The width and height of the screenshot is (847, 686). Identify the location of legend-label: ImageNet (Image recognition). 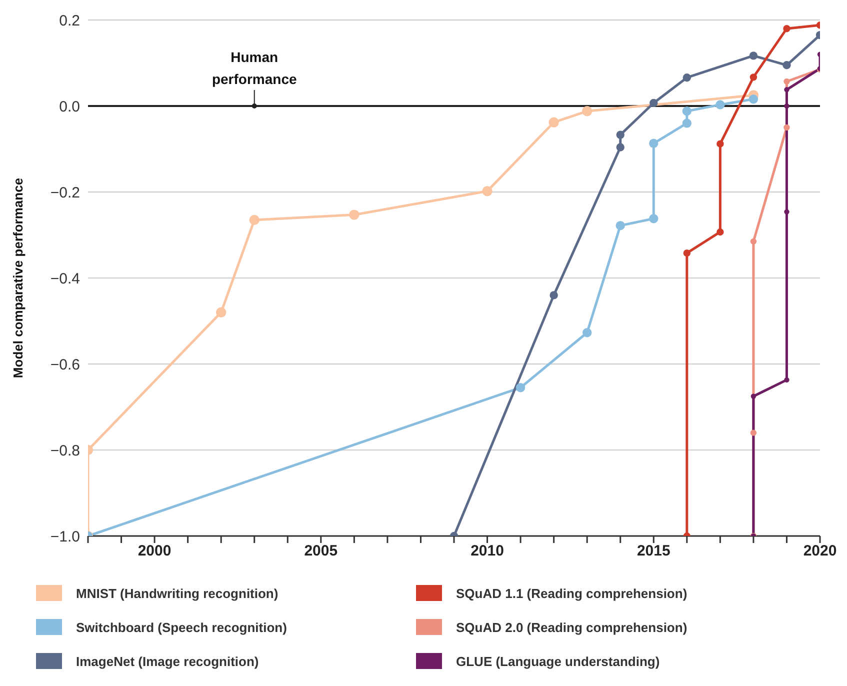
(167, 661).